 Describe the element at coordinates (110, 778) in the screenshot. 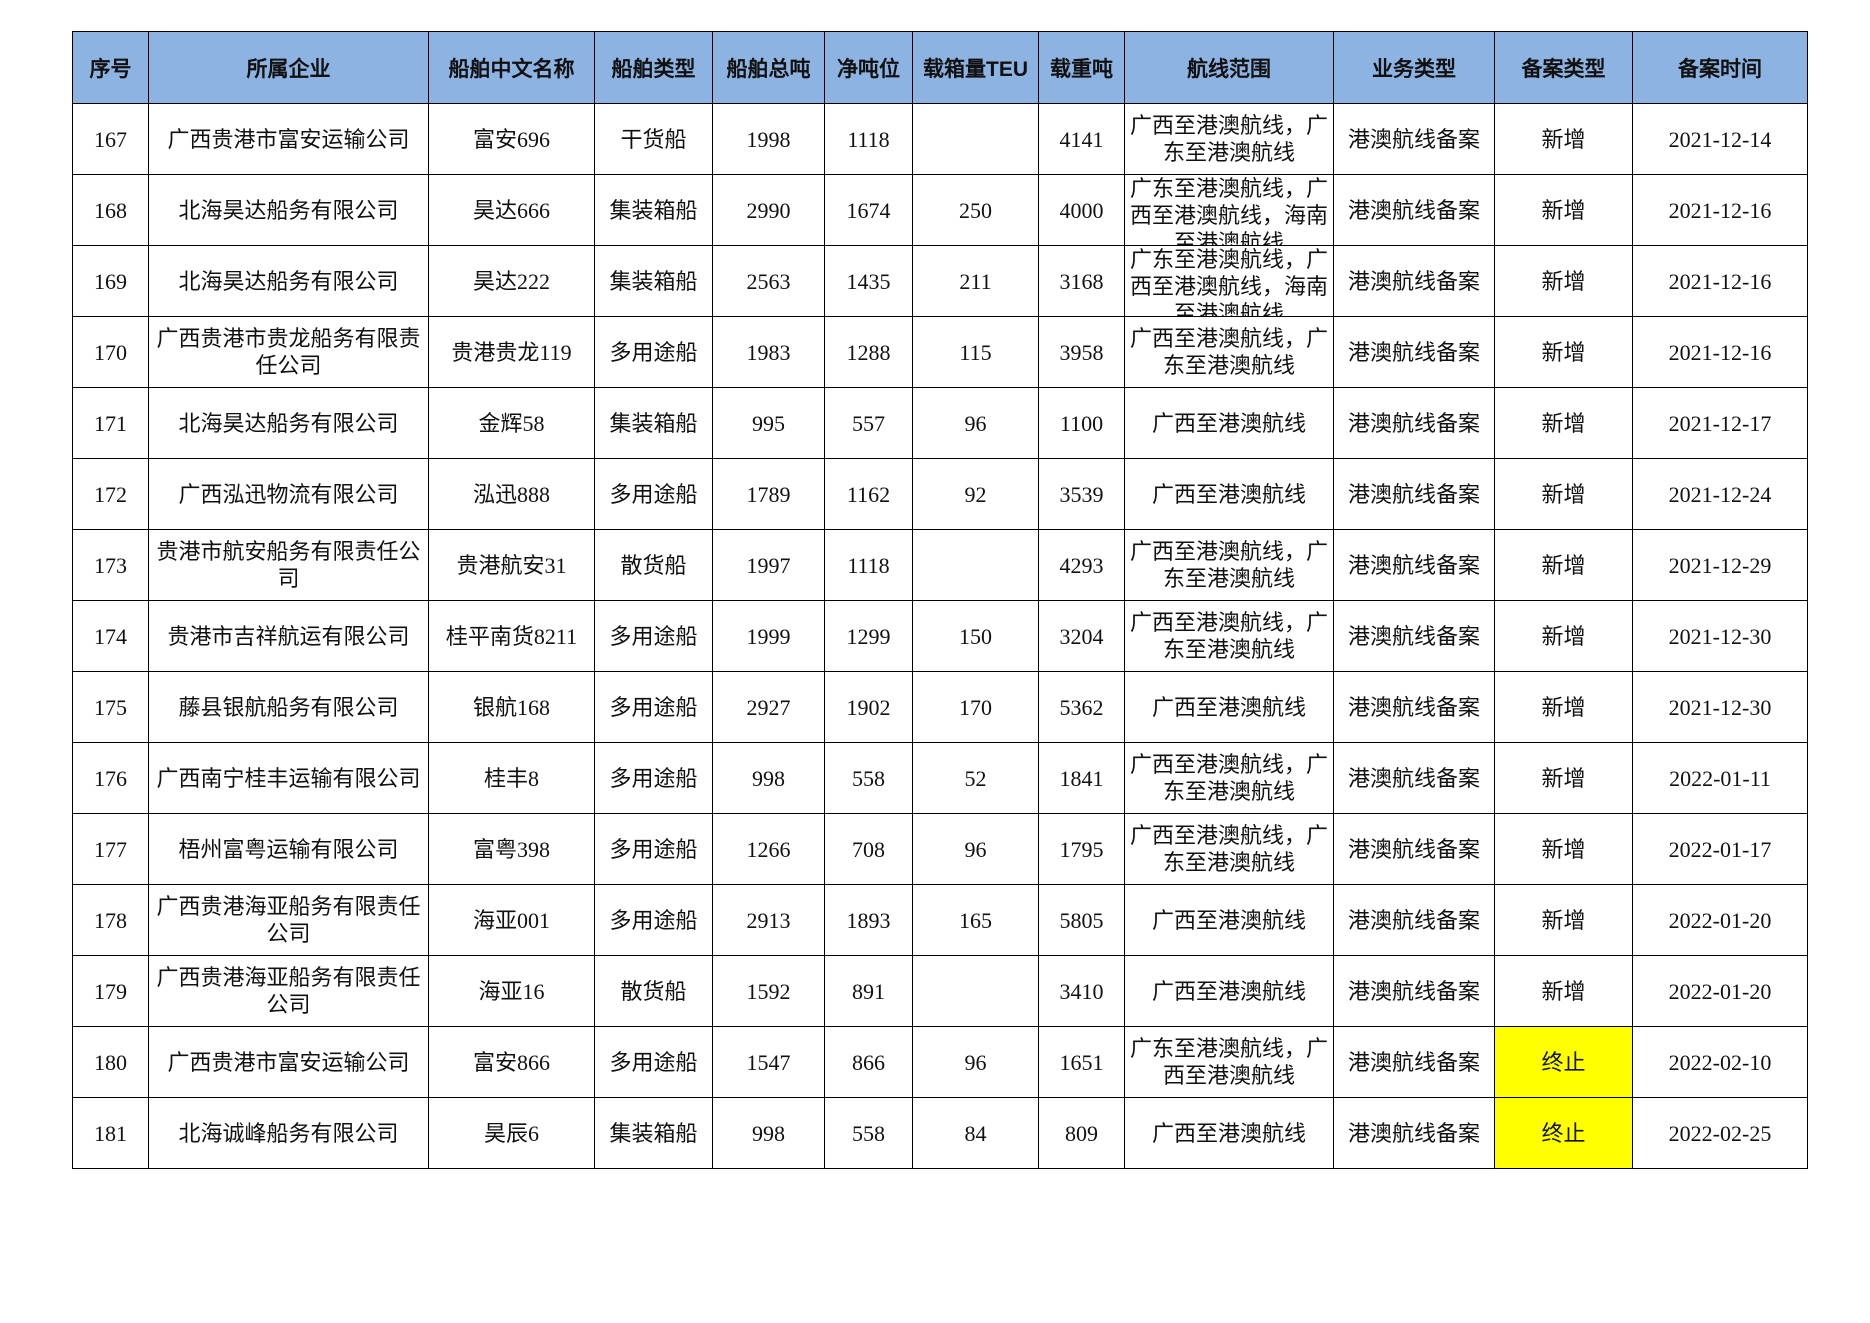

I see `cell-text: 176` at that location.